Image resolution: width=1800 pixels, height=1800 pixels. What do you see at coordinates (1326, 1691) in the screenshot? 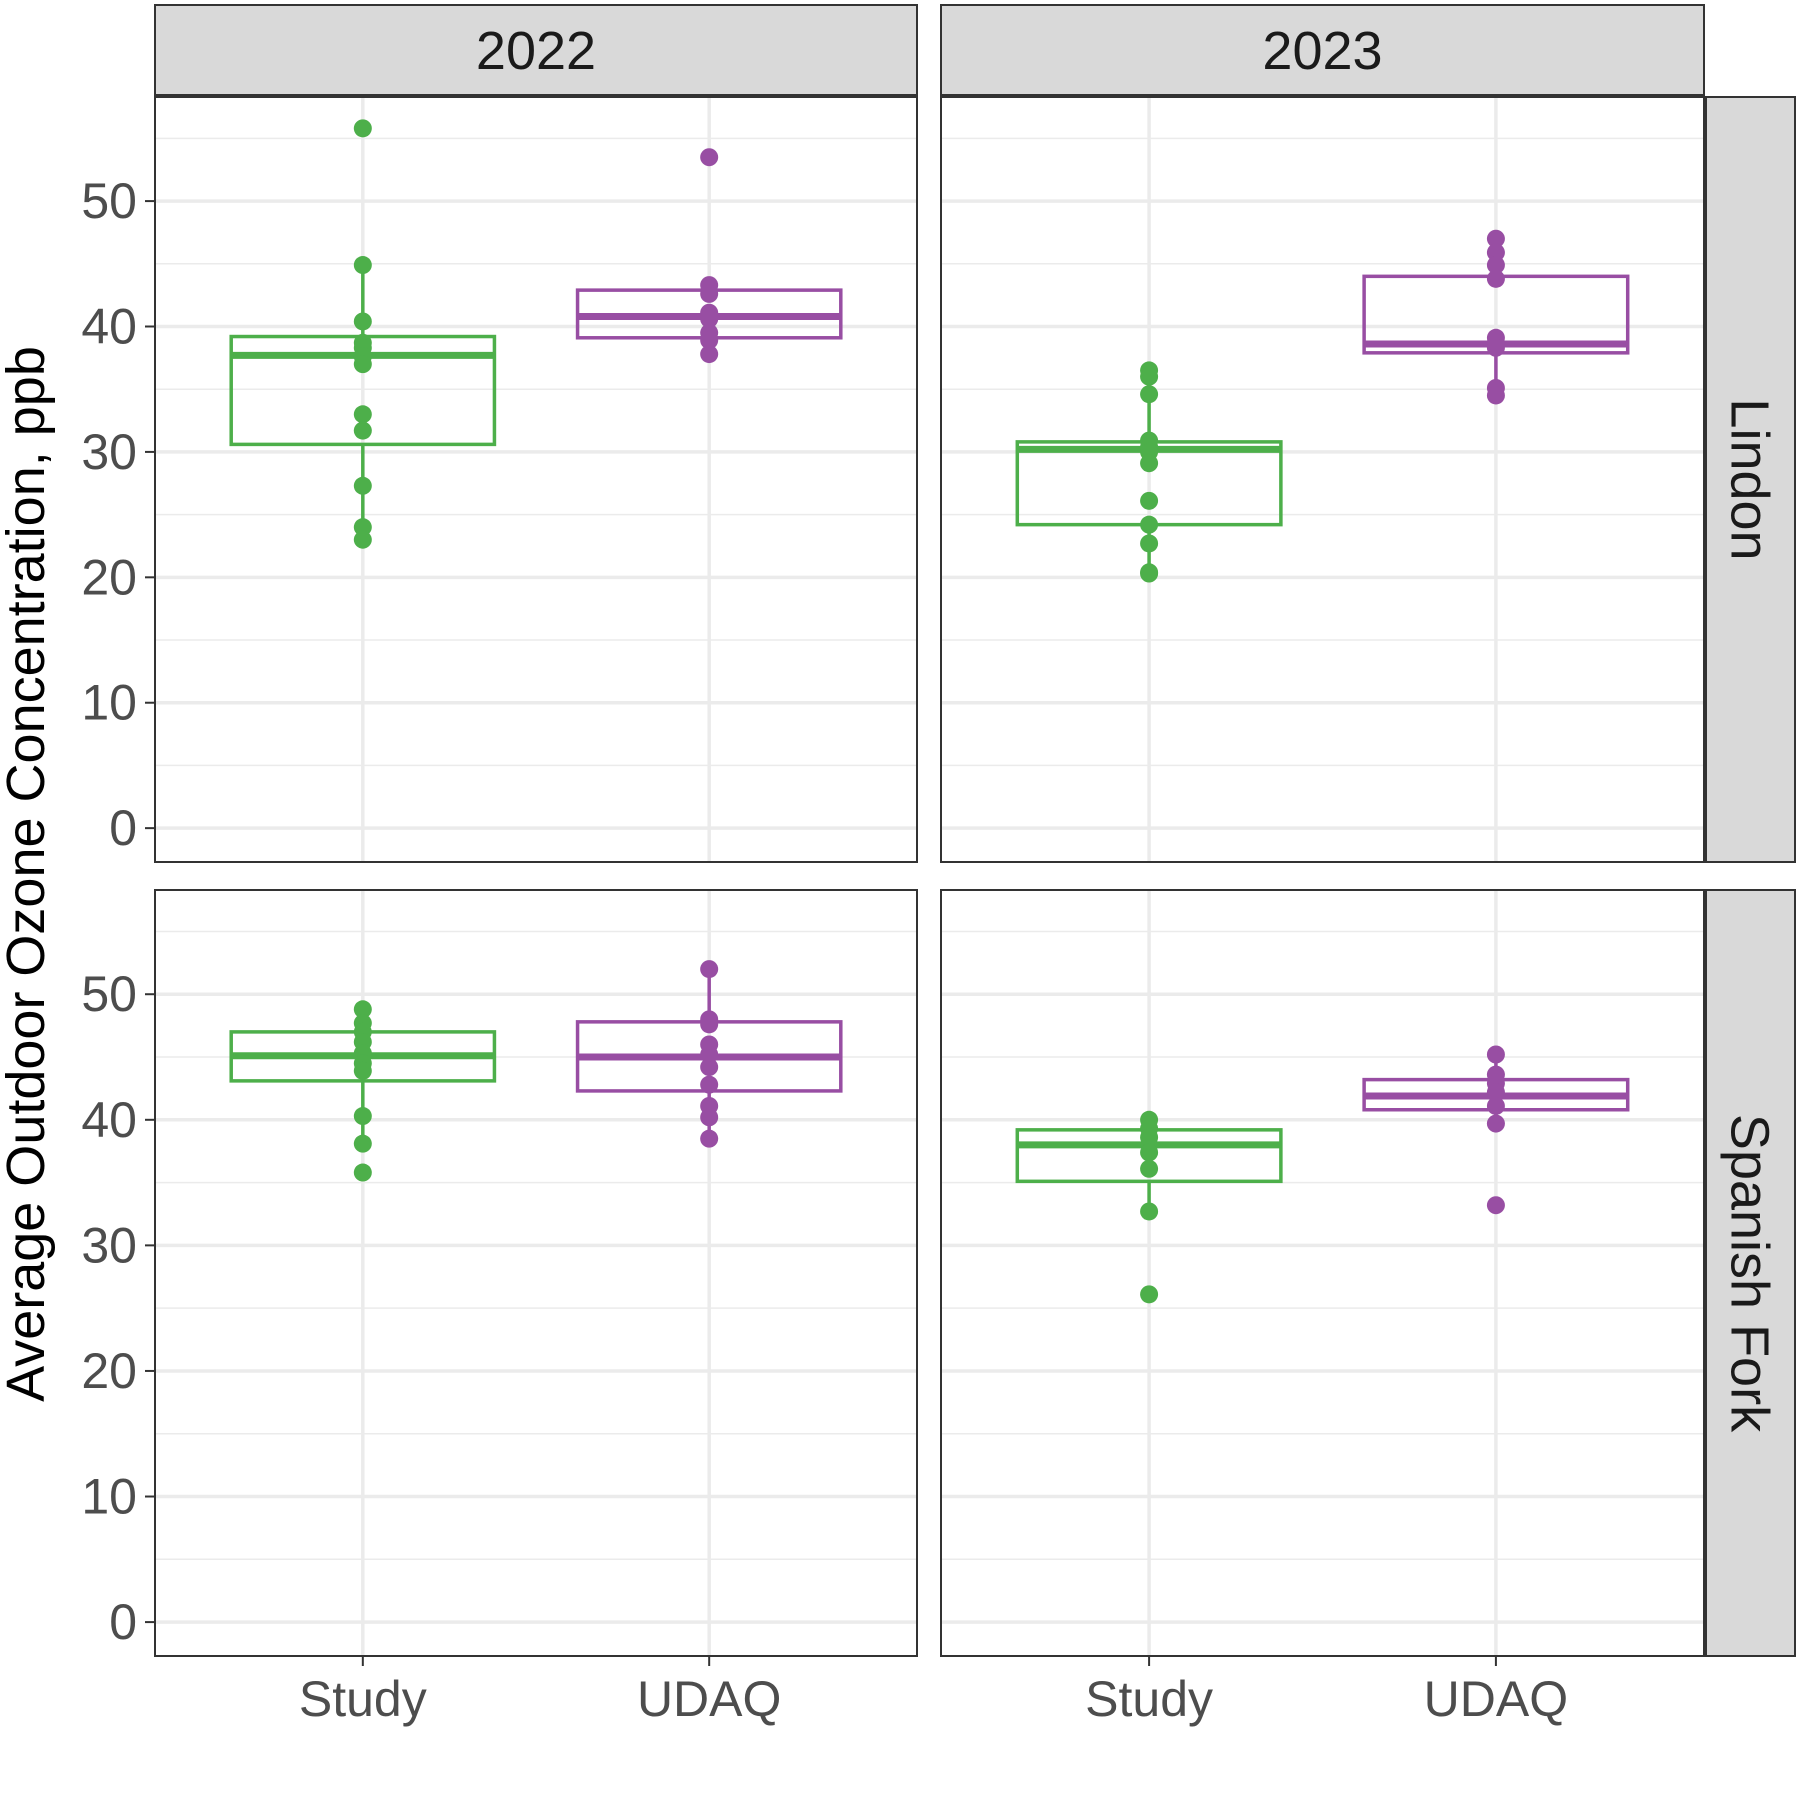
I see `x-axis-col-2: Study UDAQ` at bounding box center [1326, 1691].